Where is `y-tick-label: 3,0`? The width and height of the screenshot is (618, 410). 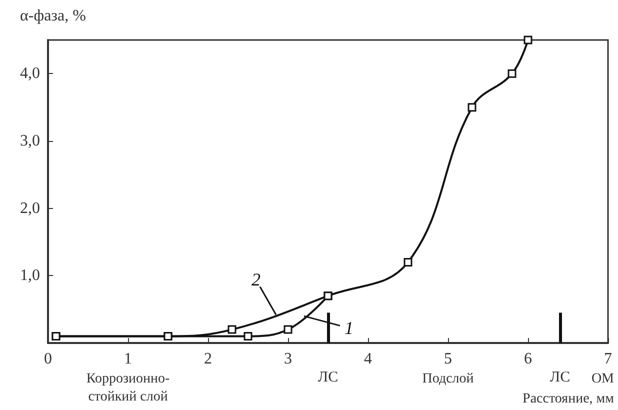
y-tick-label: 3,0 is located at coordinates (30, 141).